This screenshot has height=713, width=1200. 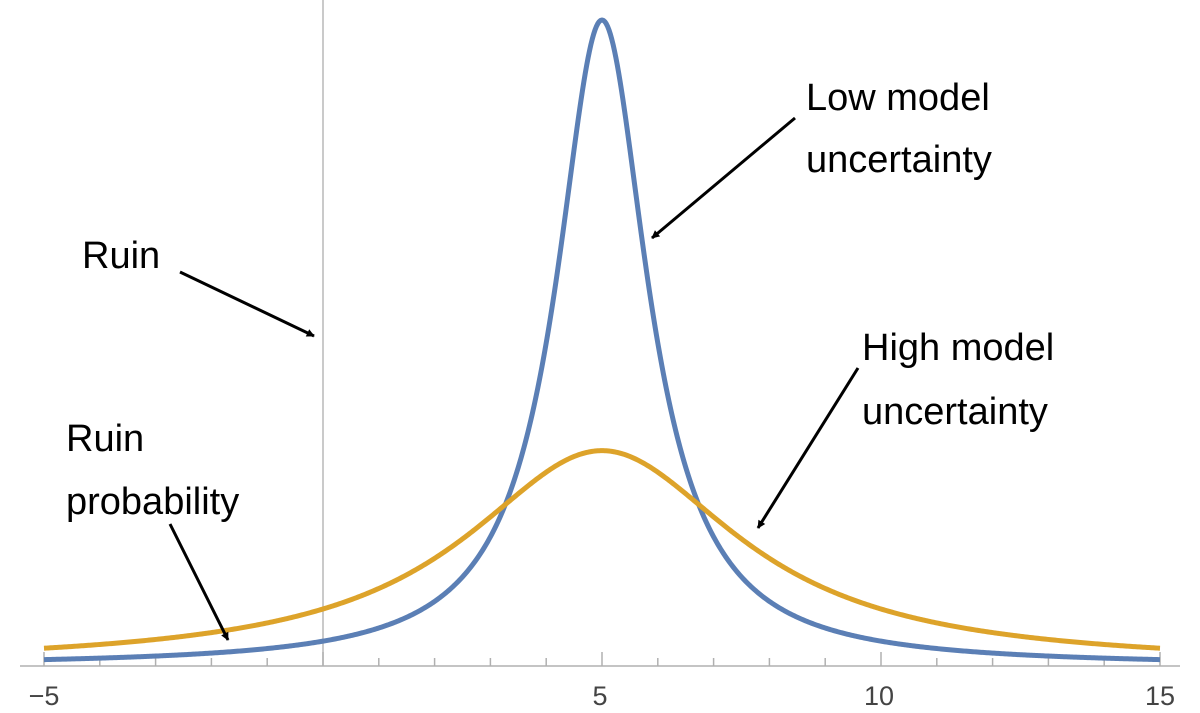 I want to click on x-tick-label: 10, so click(x=879, y=696).